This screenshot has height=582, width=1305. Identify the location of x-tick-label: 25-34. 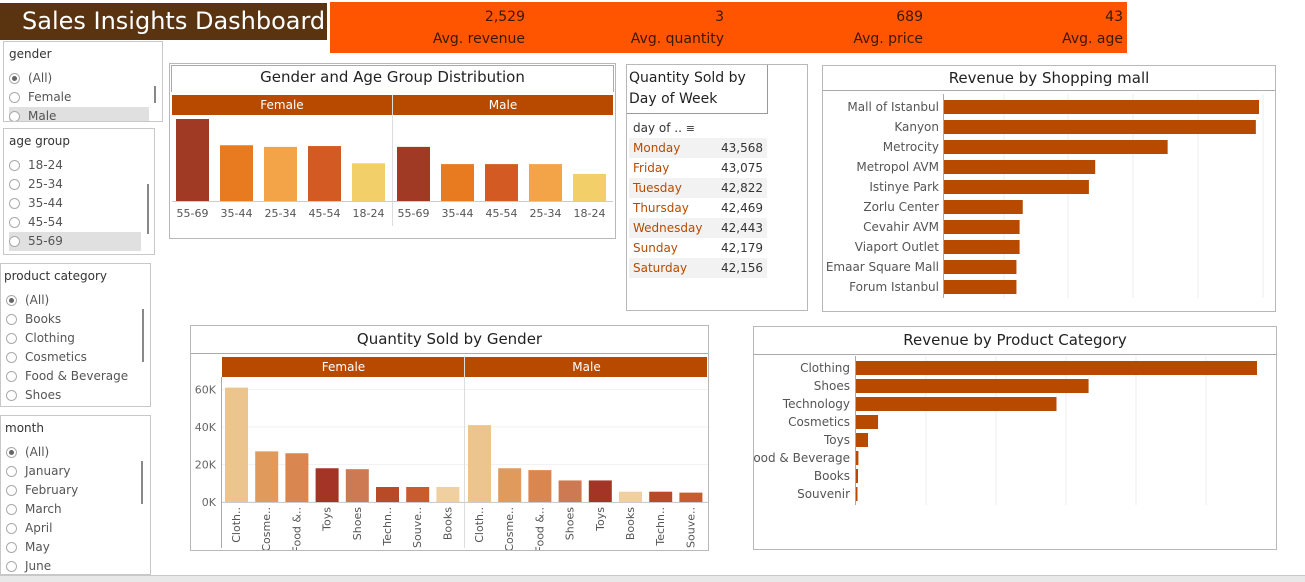
(281, 213).